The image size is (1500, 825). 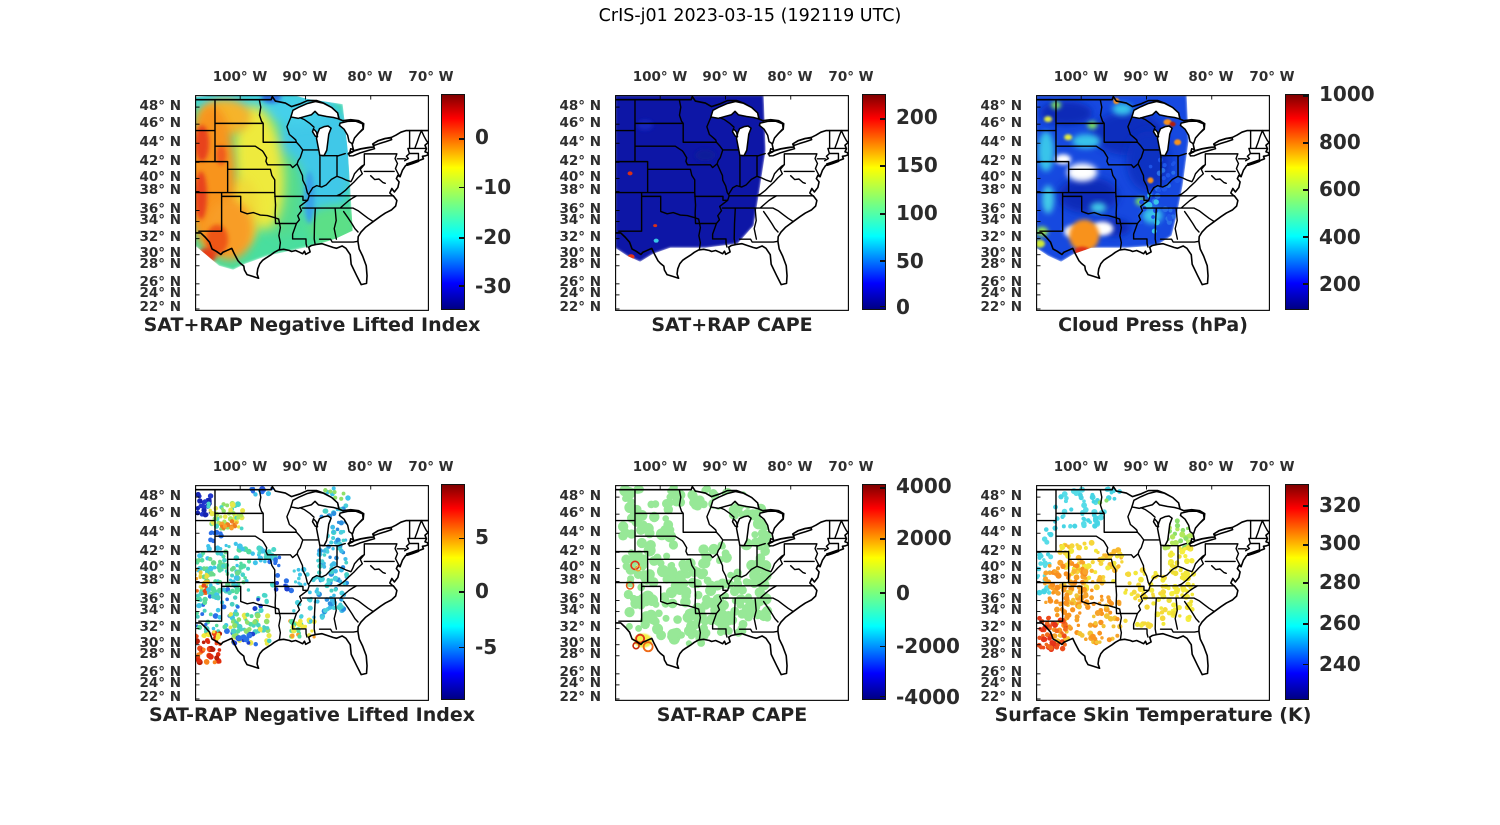 What do you see at coordinates (1153, 593) in the screenshot?
I see `map-surface-skin-temperature` at bounding box center [1153, 593].